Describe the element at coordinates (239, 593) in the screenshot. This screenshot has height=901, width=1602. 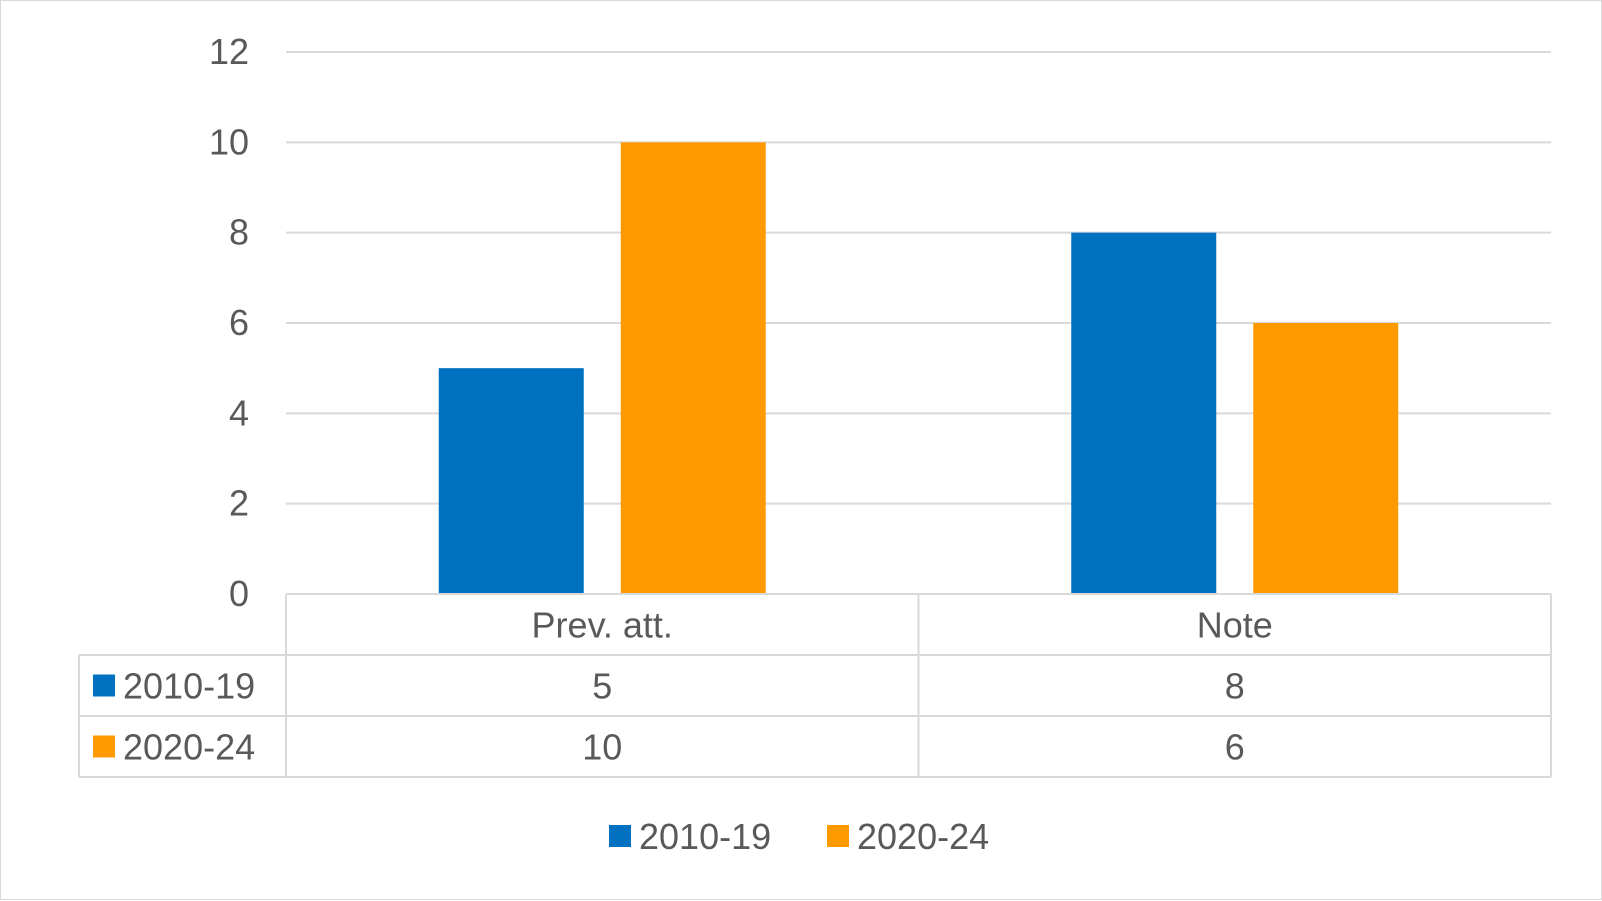
I see `y-tick-label: 0` at that location.